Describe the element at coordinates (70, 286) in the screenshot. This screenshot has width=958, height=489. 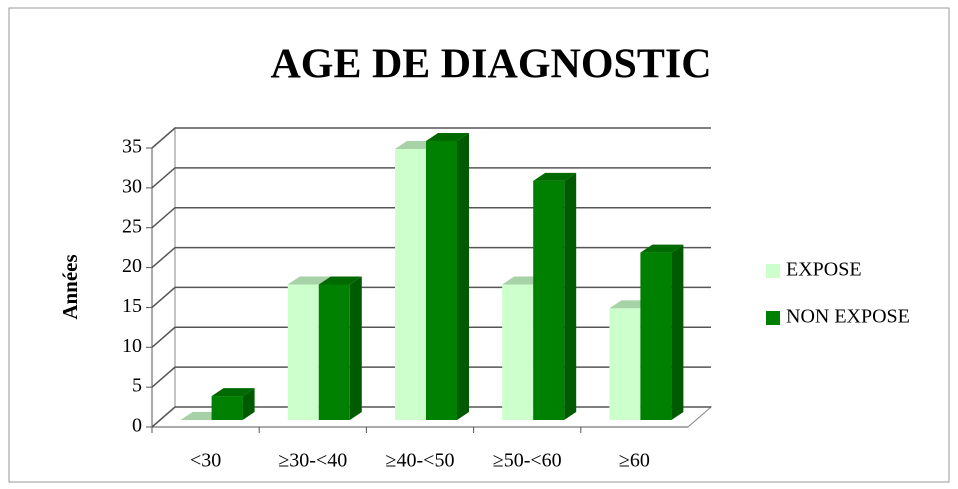
I see `y-axis-label: Années` at that location.